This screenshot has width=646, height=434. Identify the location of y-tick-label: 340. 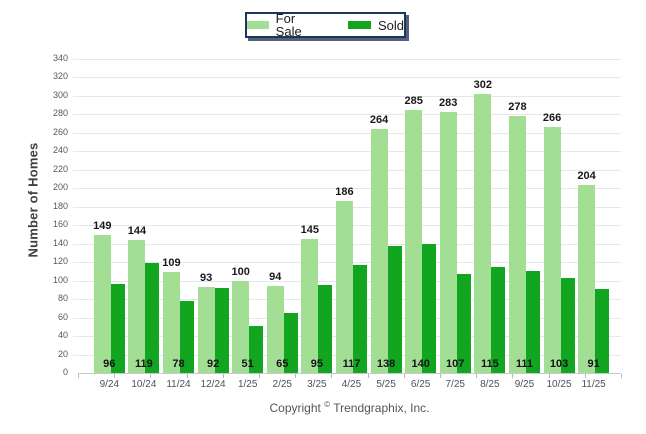
(60, 58).